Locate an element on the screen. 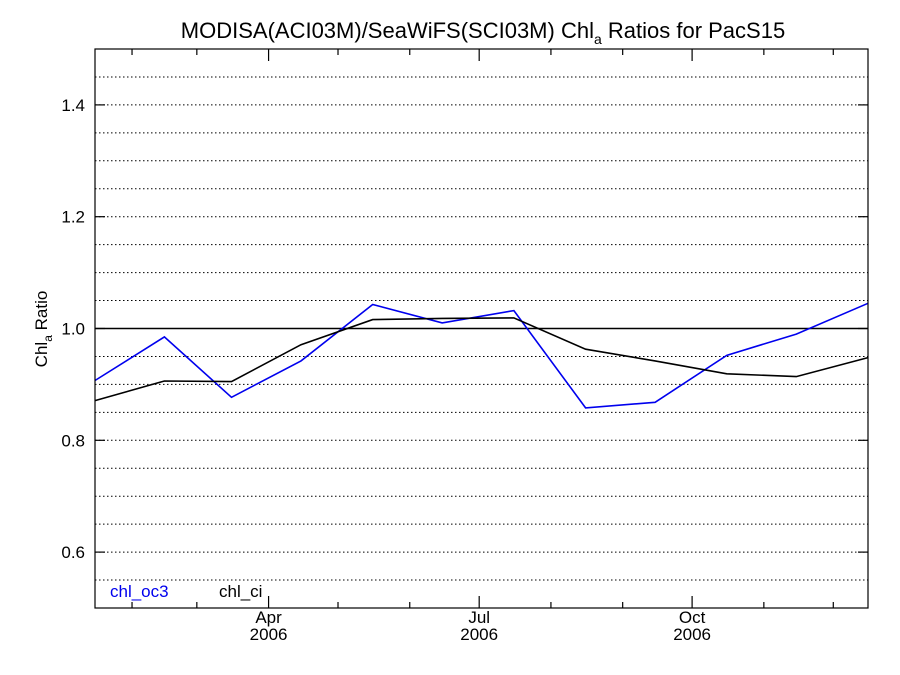 The height and width of the screenshot is (675, 900). y-tick-label: 0.6 is located at coordinates (73, 552).